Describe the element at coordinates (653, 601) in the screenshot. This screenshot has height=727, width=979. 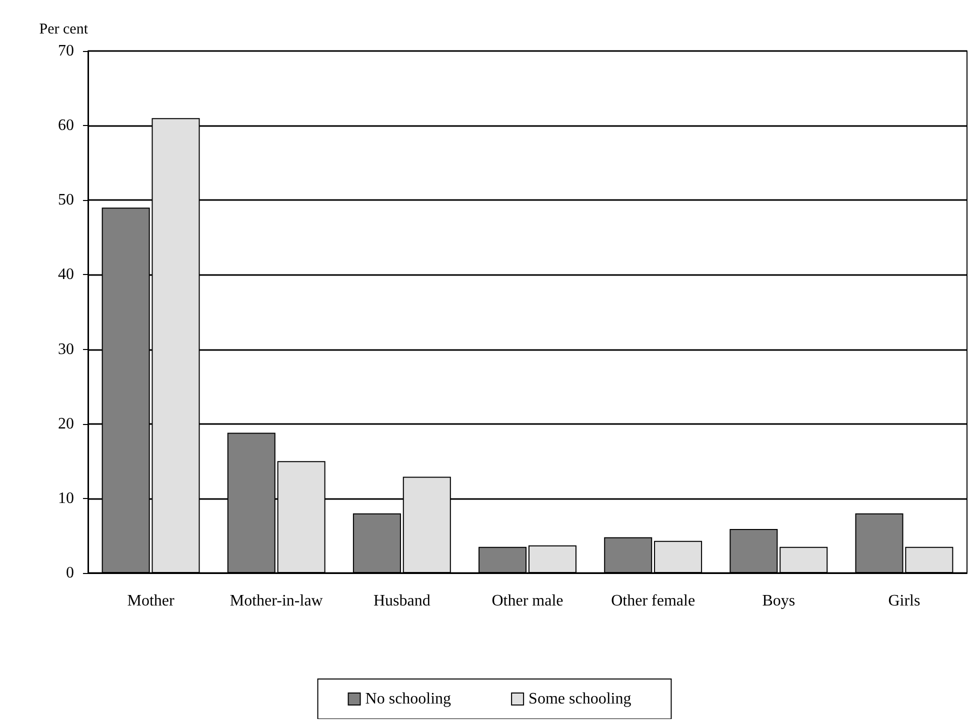
I see `x-tick-label: Other female` at that location.